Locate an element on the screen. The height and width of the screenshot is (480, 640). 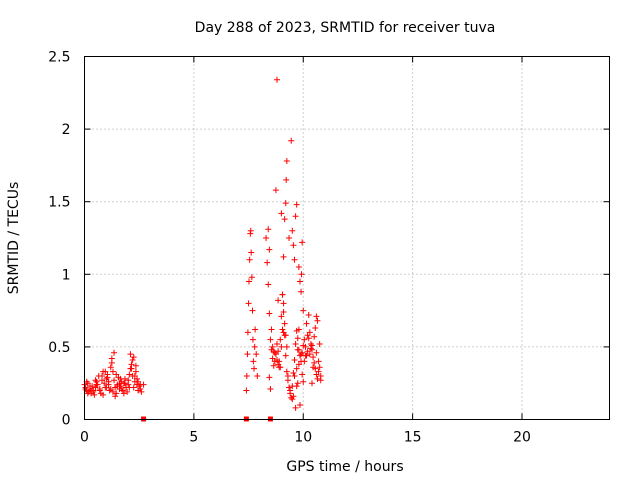
y-tick-label: 2 is located at coordinates (66, 130).